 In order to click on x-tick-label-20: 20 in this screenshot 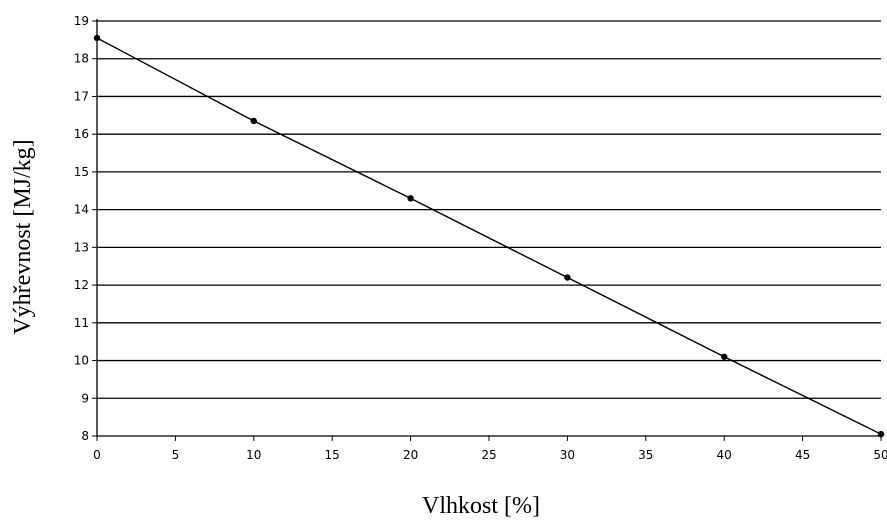, I will do `click(410, 455)`.